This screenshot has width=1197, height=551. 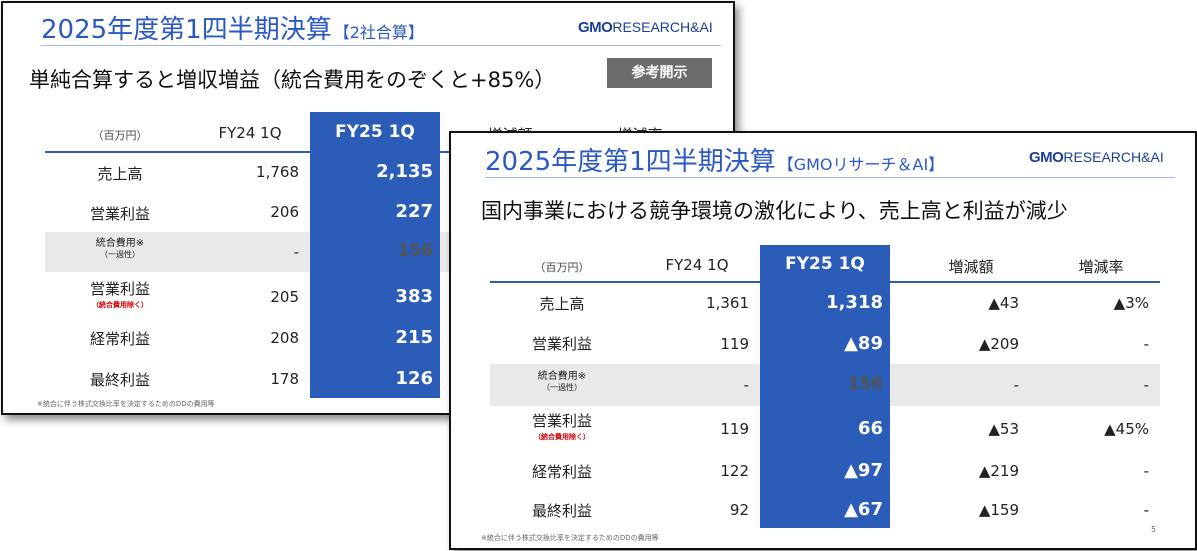 I want to click on cell-fy24-net-profit: 92, so click(x=739, y=510).